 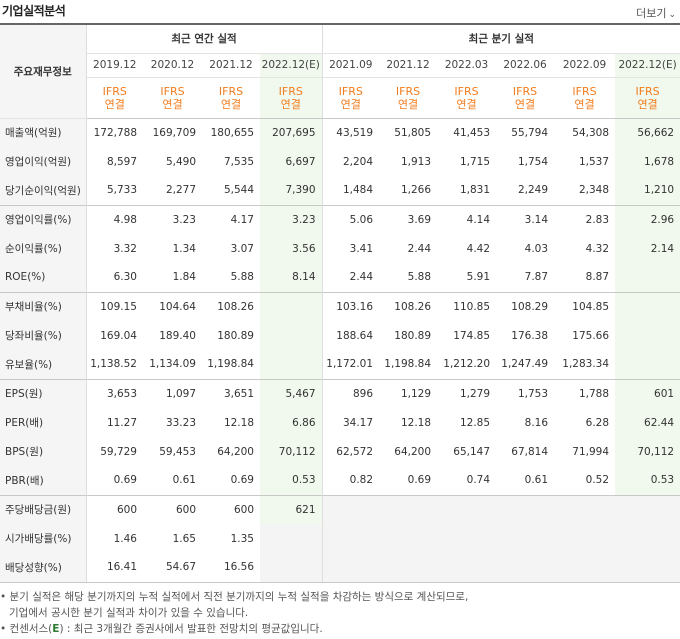 What do you see at coordinates (43, 568) in the screenshot?
I see `row-label: 배당성향(%)` at bounding box center [43, 568].